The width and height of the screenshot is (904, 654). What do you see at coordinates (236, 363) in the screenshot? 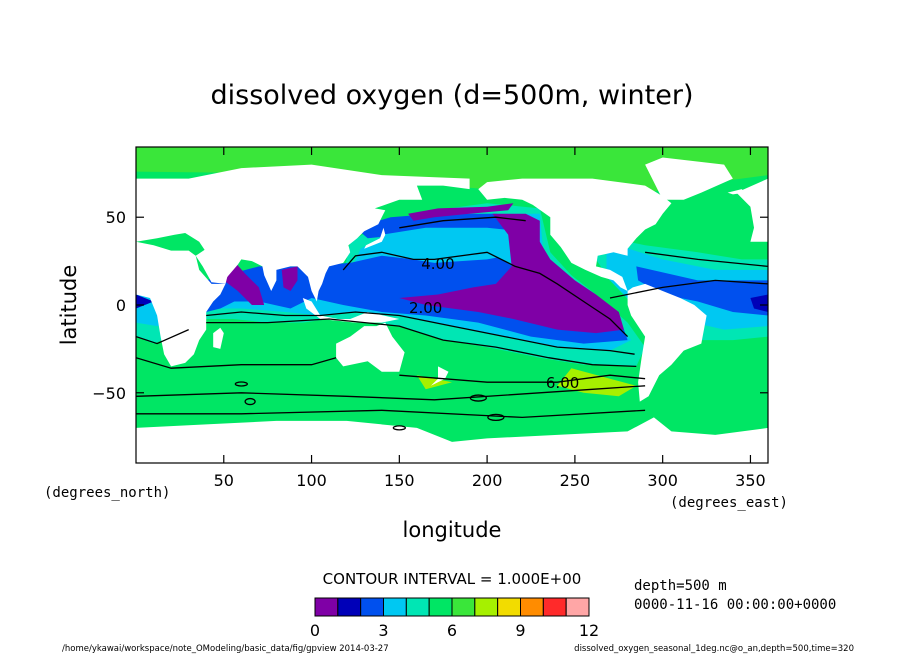
I see `contour-line-5a` at bounding box center [236, 363].